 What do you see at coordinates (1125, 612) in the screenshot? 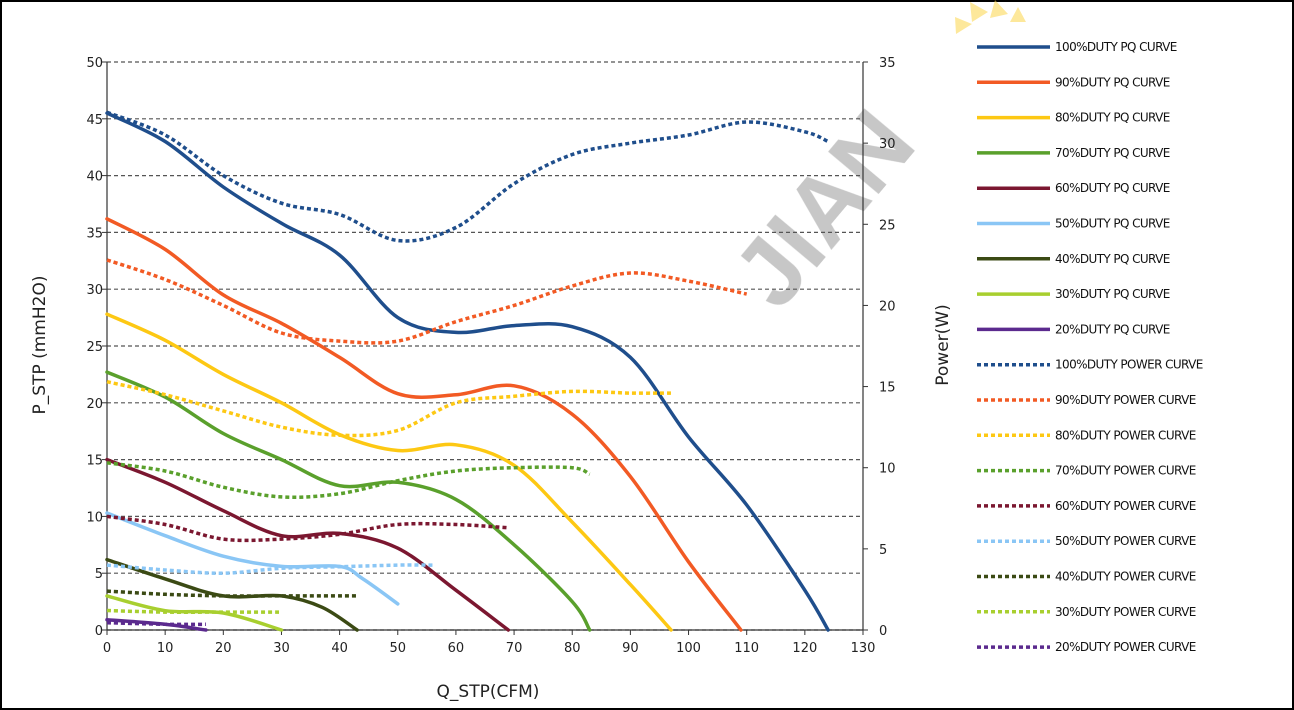
I see `legend-label: 30%DUTY POWER CURVE` at bounding box center [1125, 612].